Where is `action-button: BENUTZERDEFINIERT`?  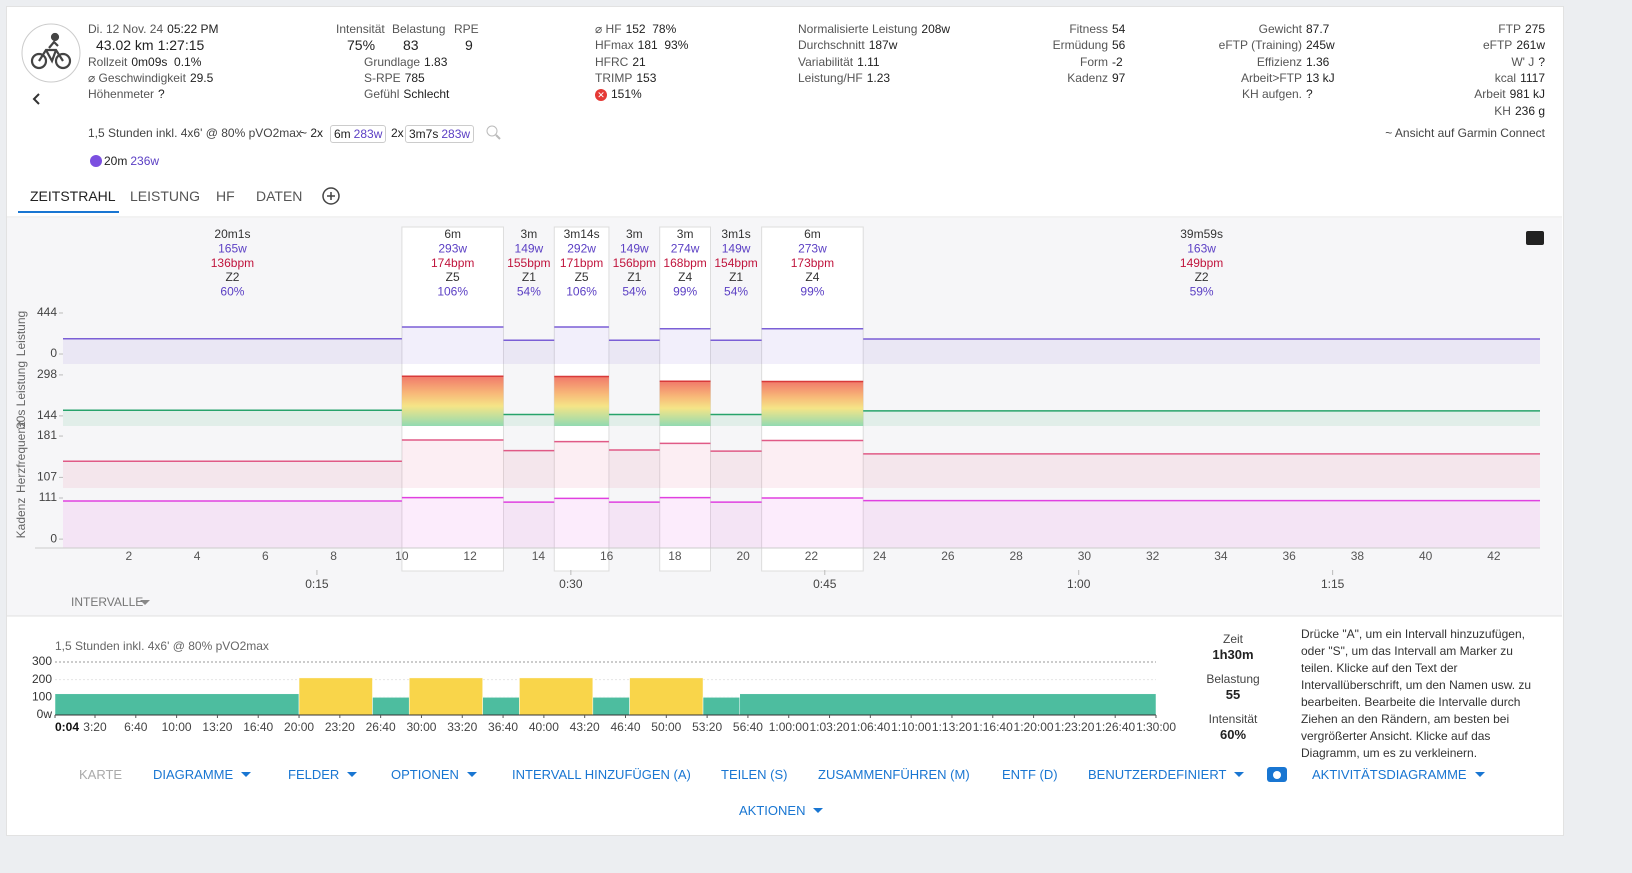
action-button: BENUTZERDEFINIERT is located at coordinates (1166, 775).